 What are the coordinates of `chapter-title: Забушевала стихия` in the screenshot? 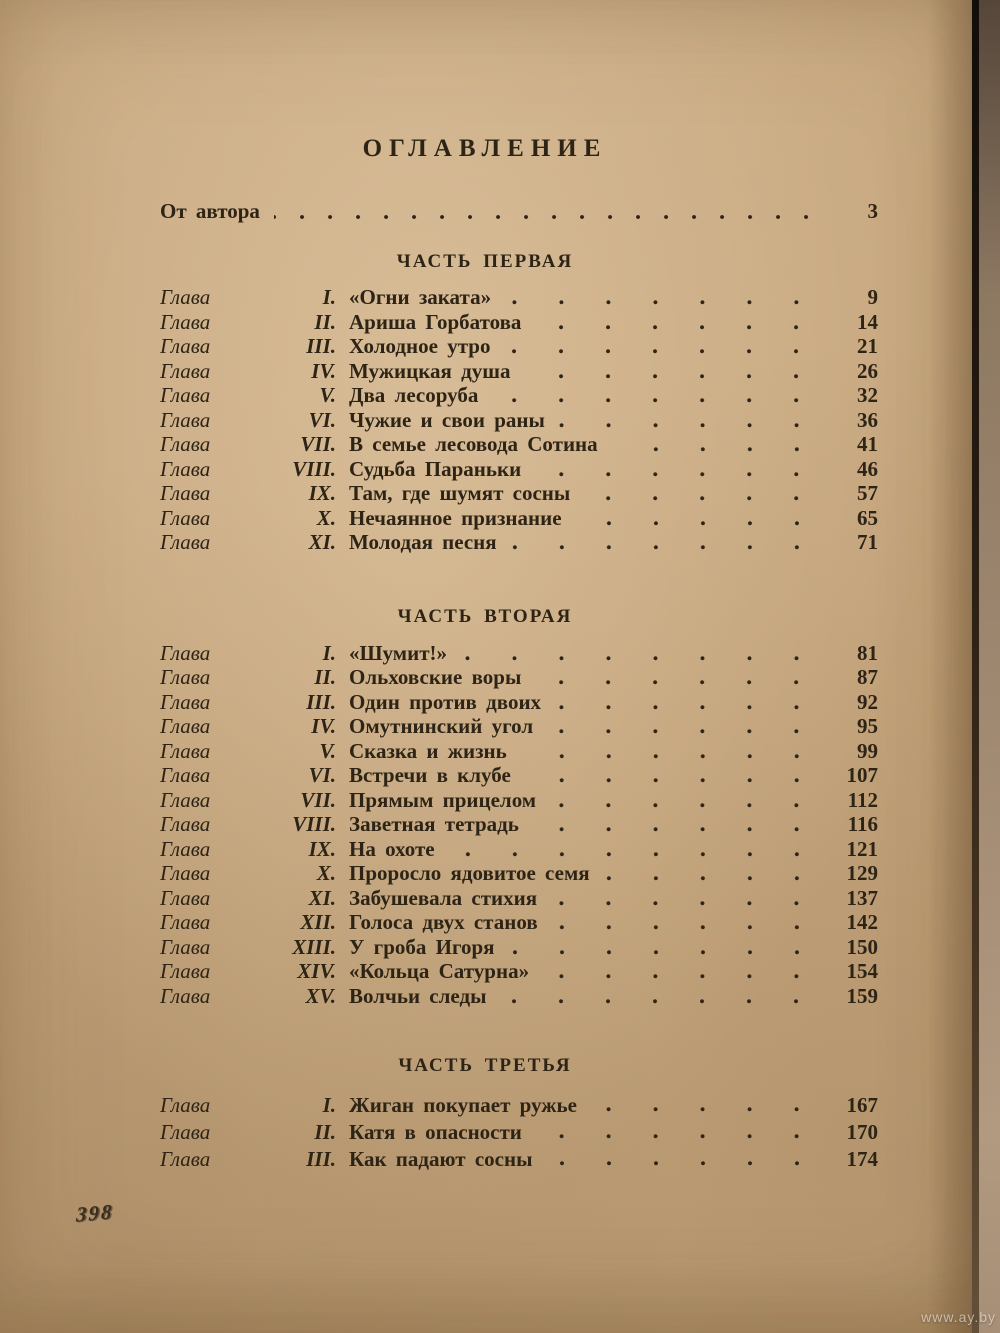 It's located at (443, 897).